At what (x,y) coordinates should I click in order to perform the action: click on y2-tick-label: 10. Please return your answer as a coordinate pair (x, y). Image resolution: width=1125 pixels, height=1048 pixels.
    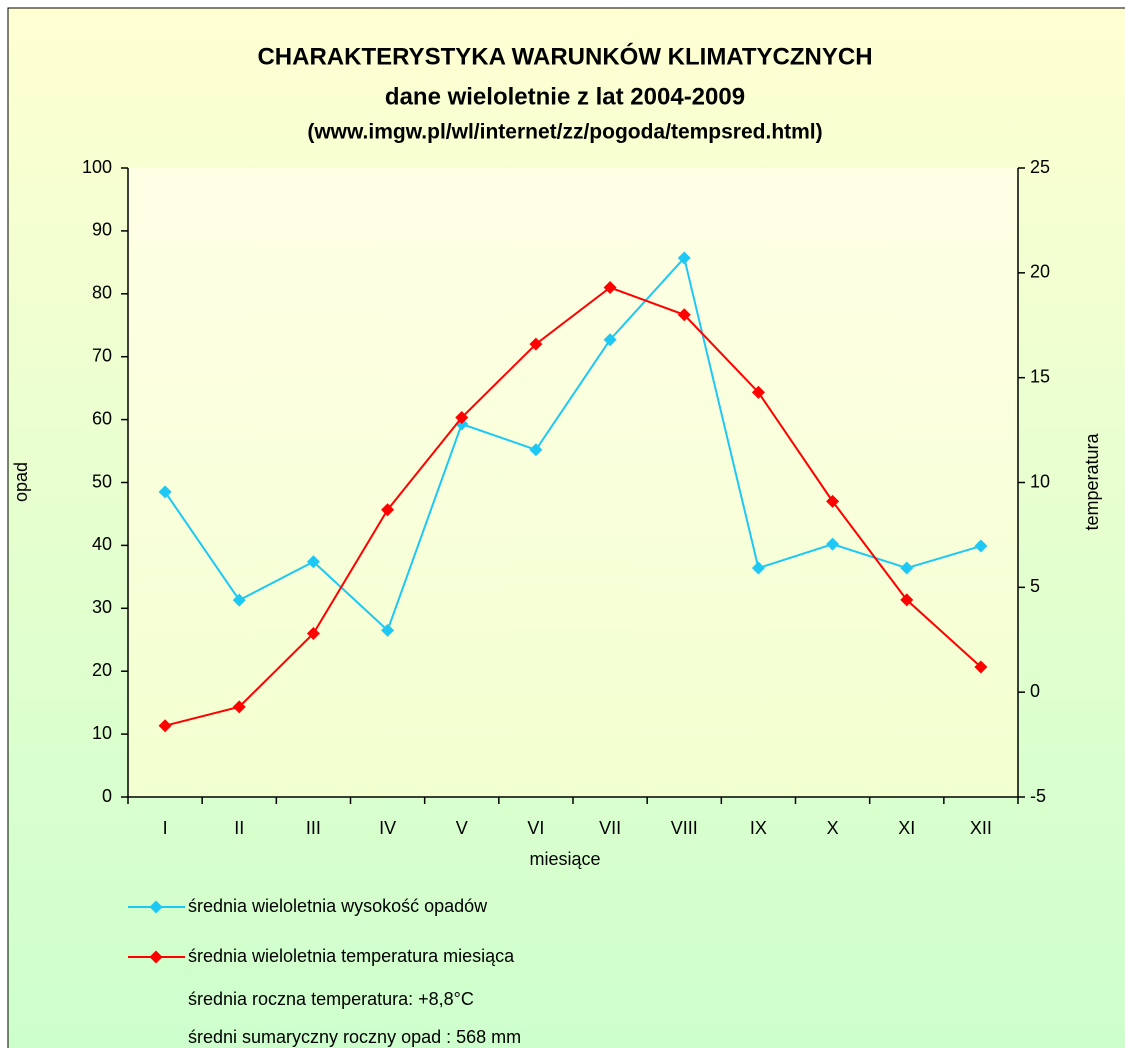
    Looking at the image, I should click on (1040, 481).